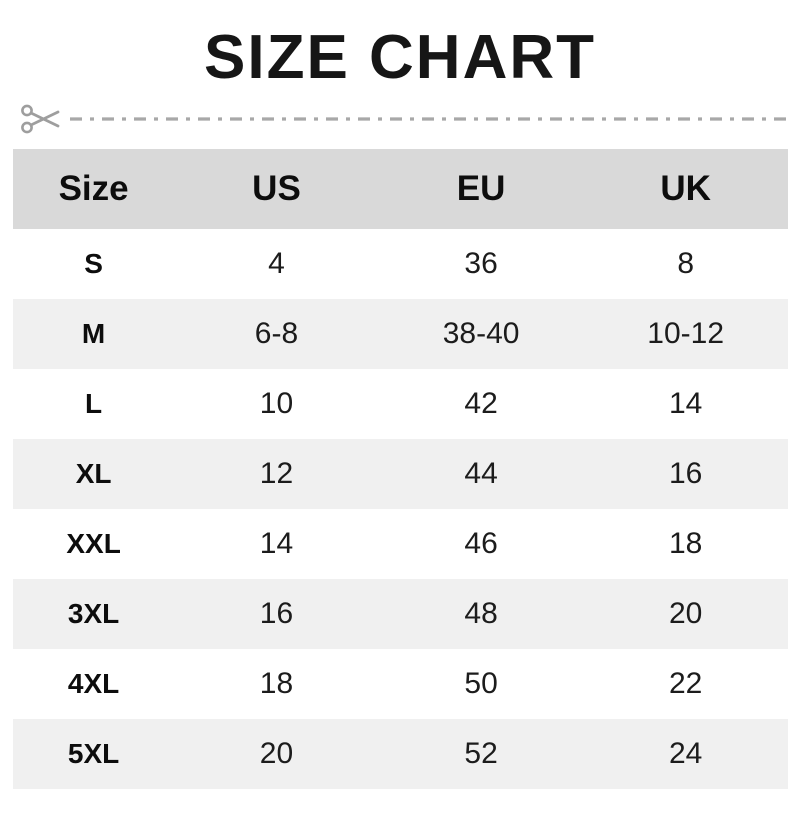  Describe the element at coordinates (481, 613) in the screenshot. I see `eu-cell: 48` at that location.